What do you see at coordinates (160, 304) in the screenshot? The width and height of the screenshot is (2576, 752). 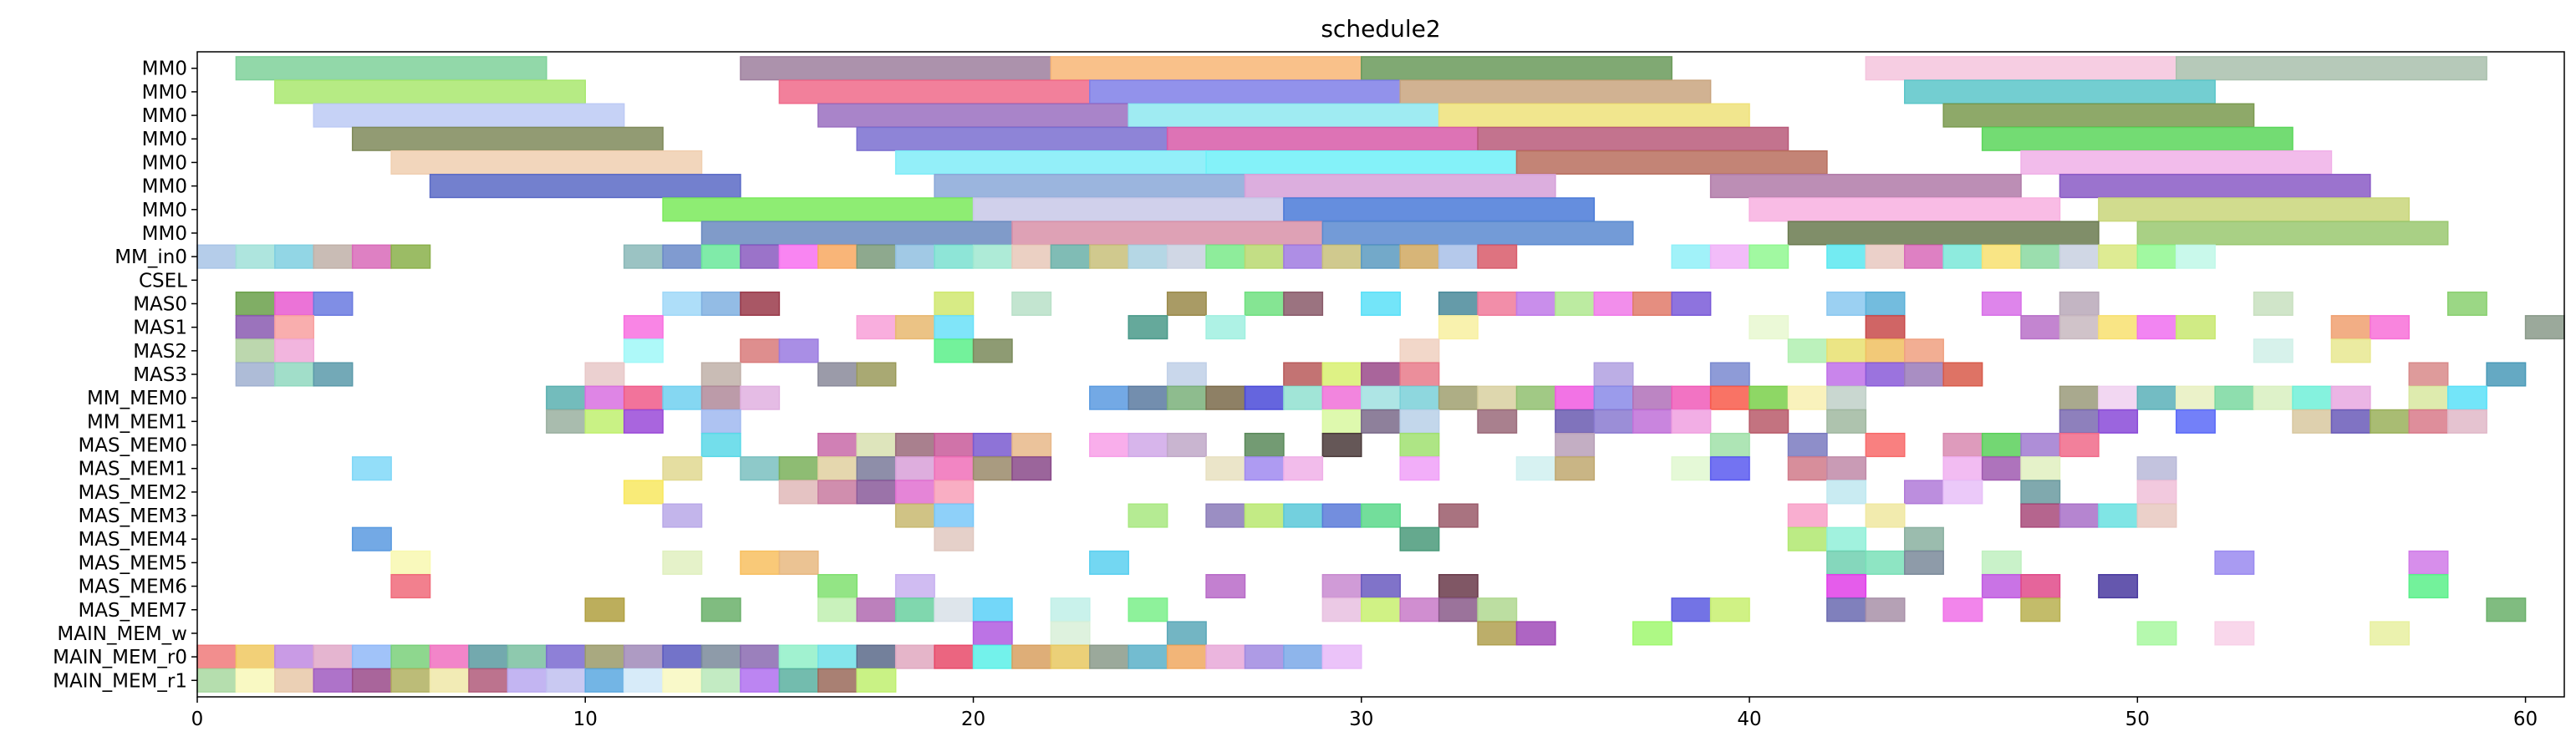 I see `y-tick-label: MAS0` at bounding box center [160, 304].